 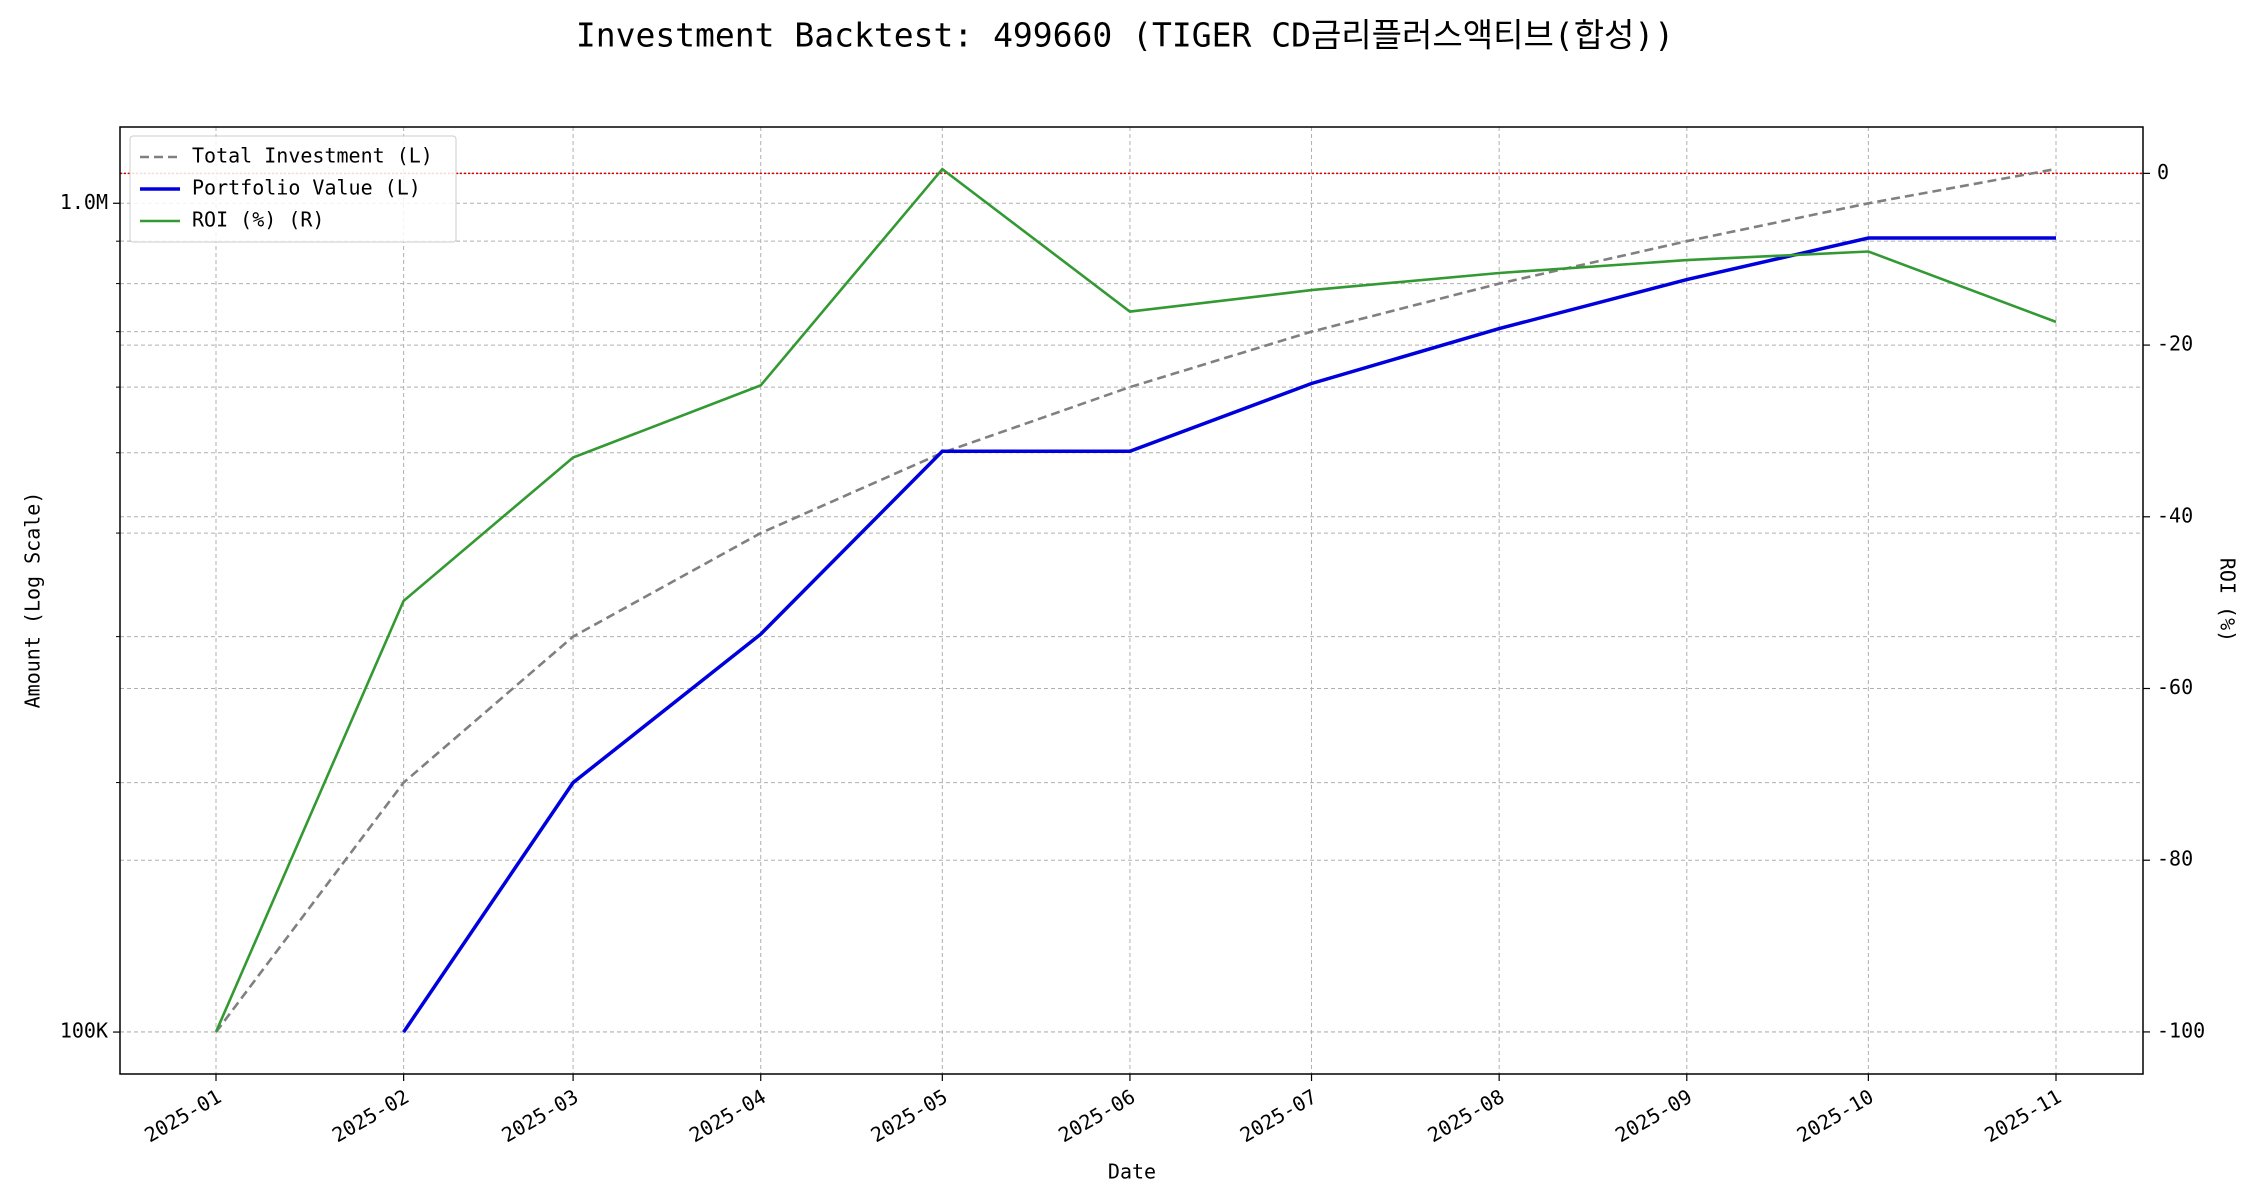 I want to click on y2-tick-label: -80, so click(x=2175, y=859).